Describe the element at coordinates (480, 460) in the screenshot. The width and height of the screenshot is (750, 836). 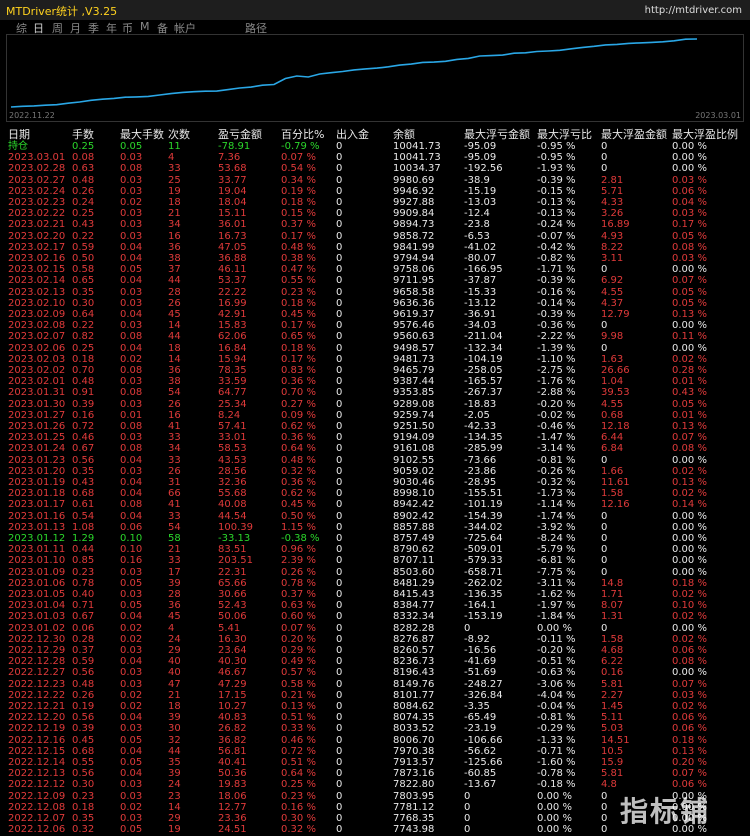
I see `cell: -73.66` at that location.